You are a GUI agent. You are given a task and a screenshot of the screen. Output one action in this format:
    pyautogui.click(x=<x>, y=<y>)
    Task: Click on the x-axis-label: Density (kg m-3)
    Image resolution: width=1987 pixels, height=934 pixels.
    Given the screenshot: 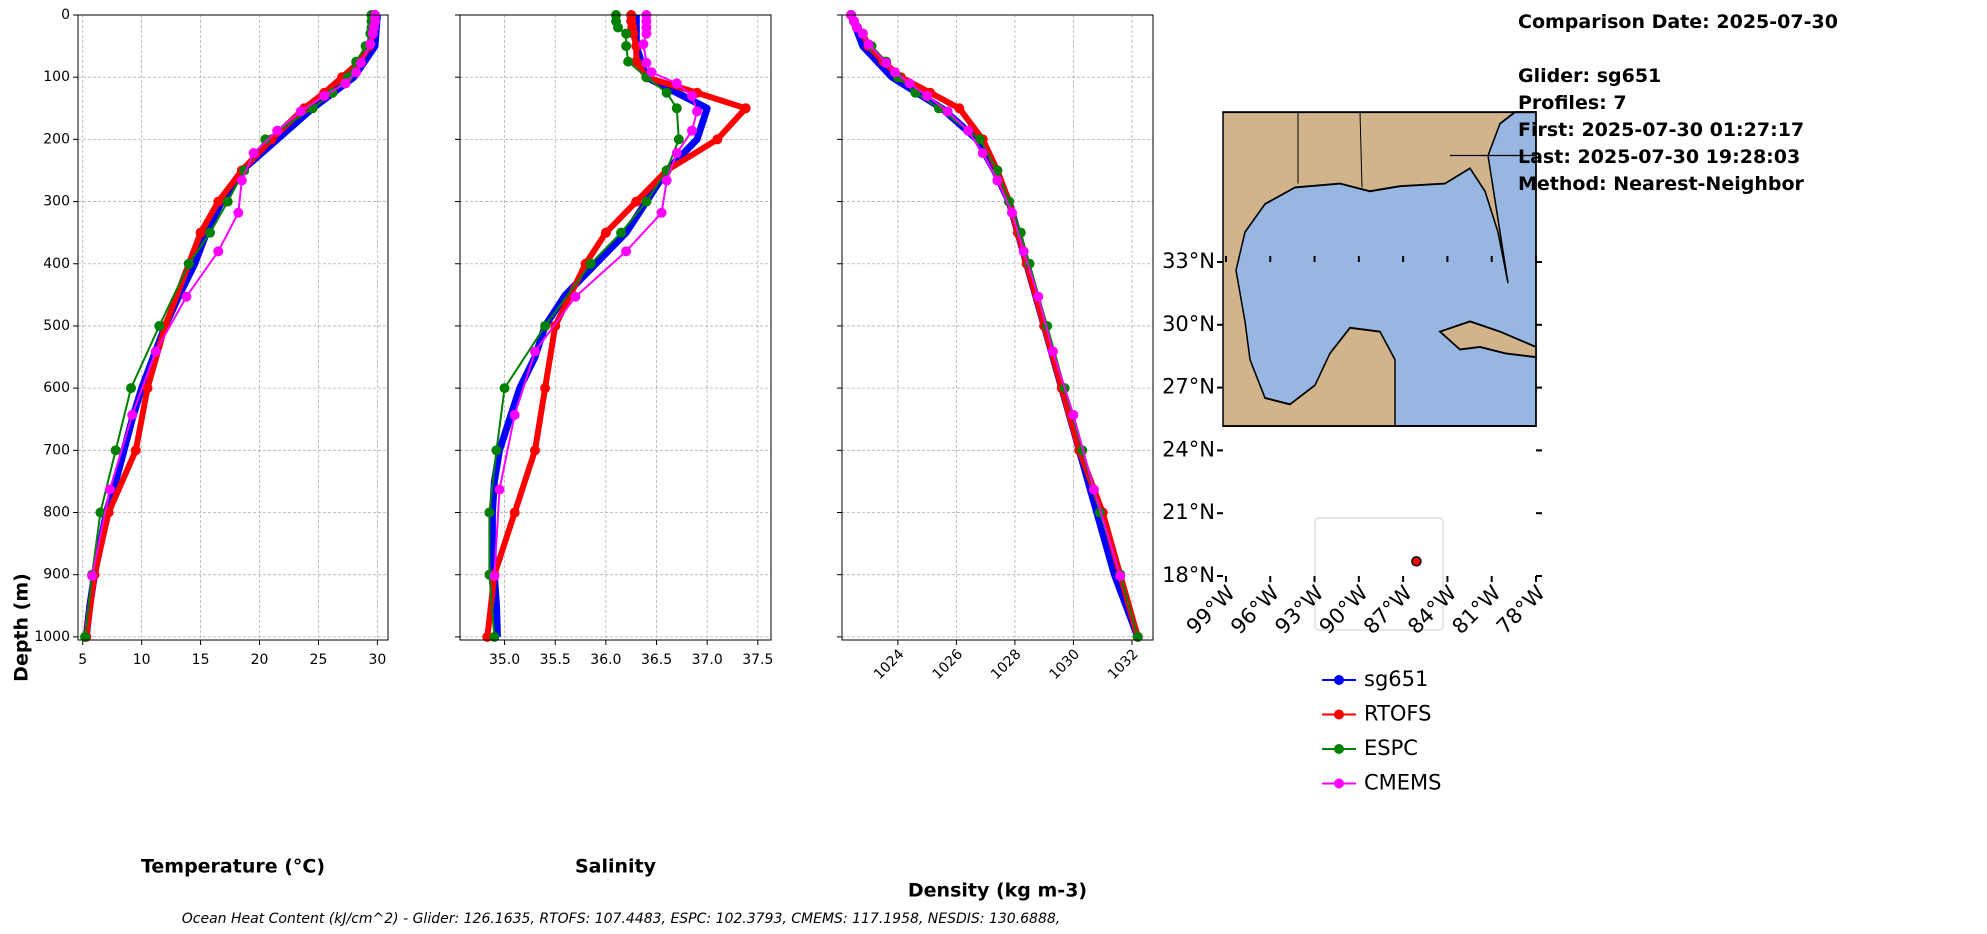 What is the action you would take?
    pyautogui.click(x=997, y=891)
    